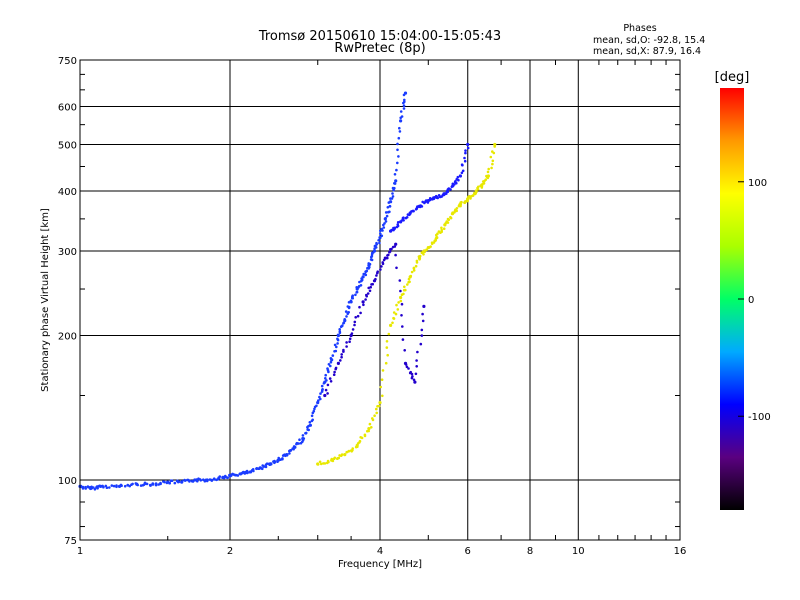  What do you see at coordinates (67, 481) in the screenshot?
I see `y-tick-label: 100` at bounding box center [67, 481].